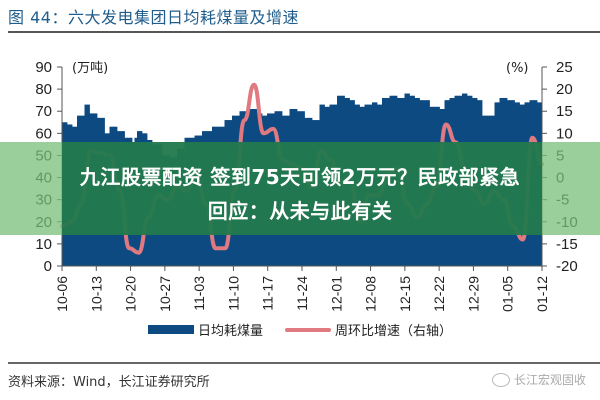  I want to click on watermark-text: 长江宏观固收, so click(549, 380).